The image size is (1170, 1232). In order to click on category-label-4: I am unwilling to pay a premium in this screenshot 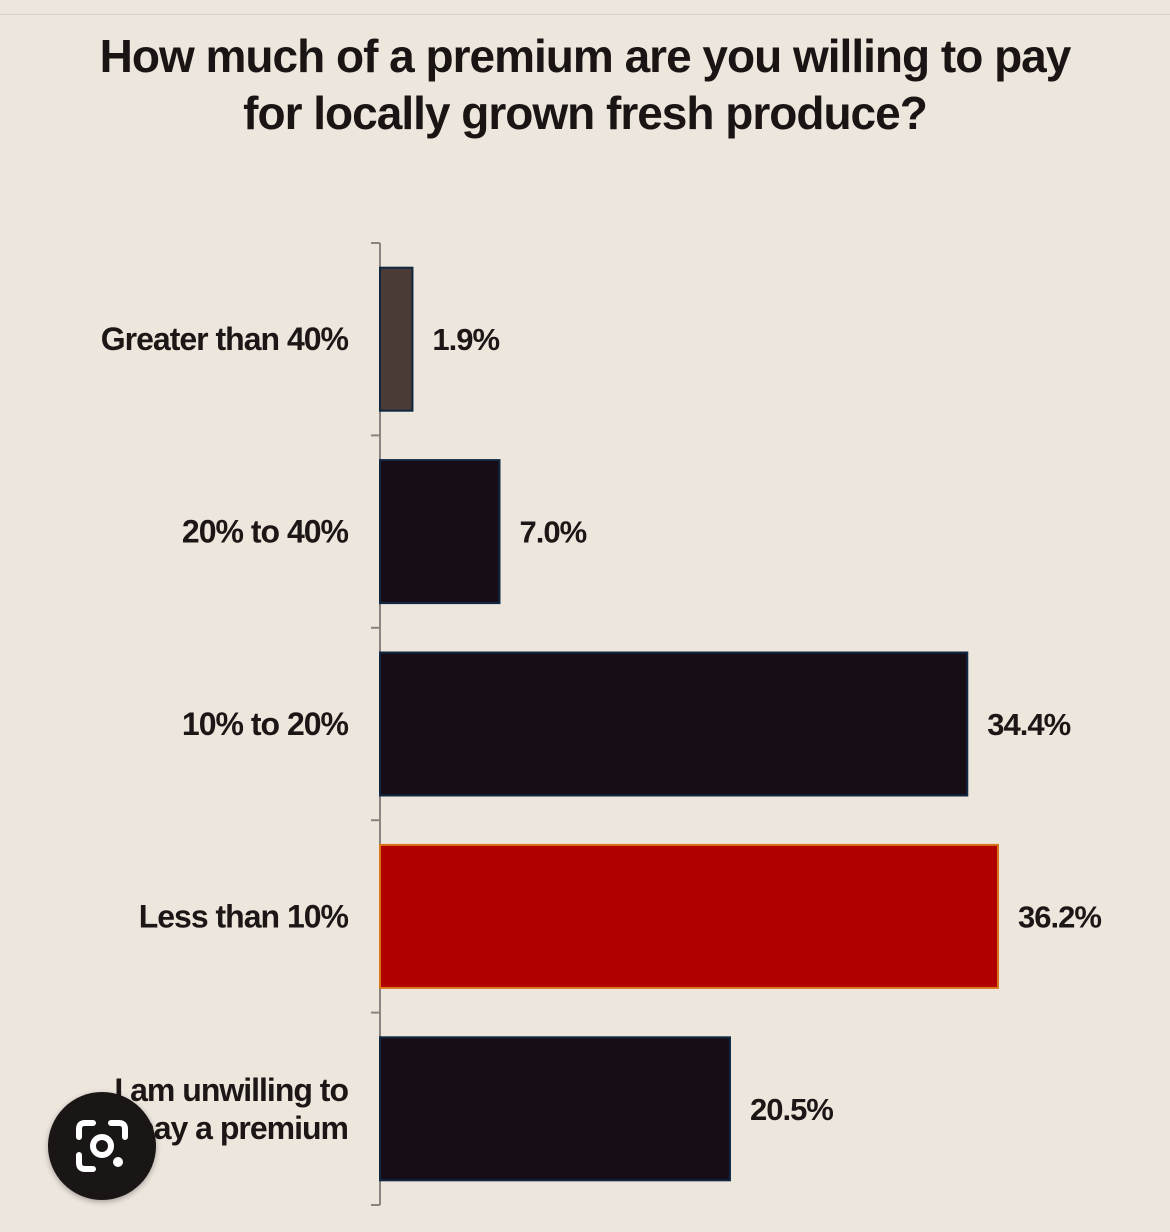, I will do `click(231, 1109)`.